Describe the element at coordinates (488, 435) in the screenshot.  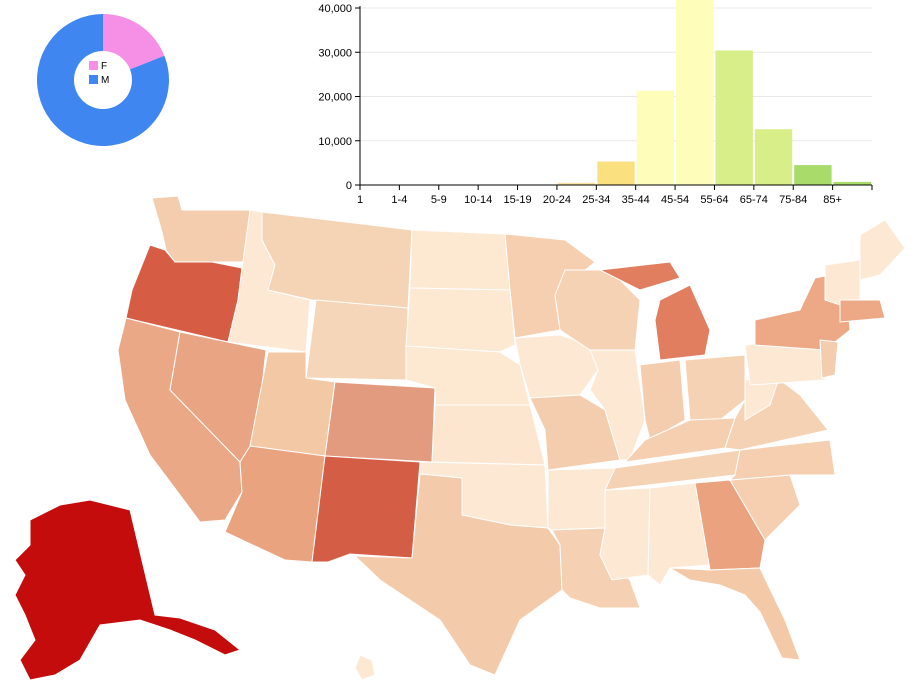
I see `state-ks` at that location.